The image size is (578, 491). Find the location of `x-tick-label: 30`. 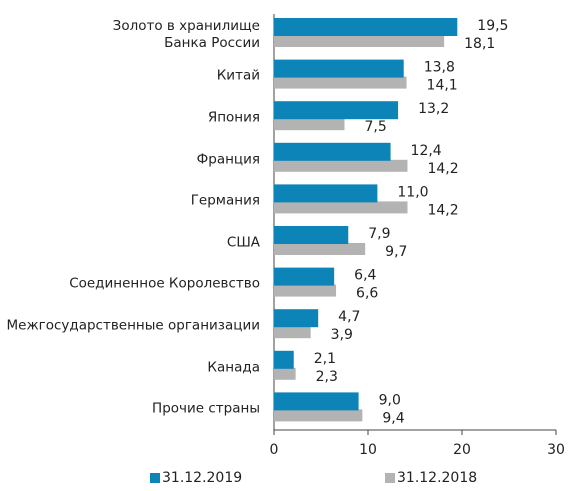

x-tick-label: 30 is located at coordinates (556, 450).